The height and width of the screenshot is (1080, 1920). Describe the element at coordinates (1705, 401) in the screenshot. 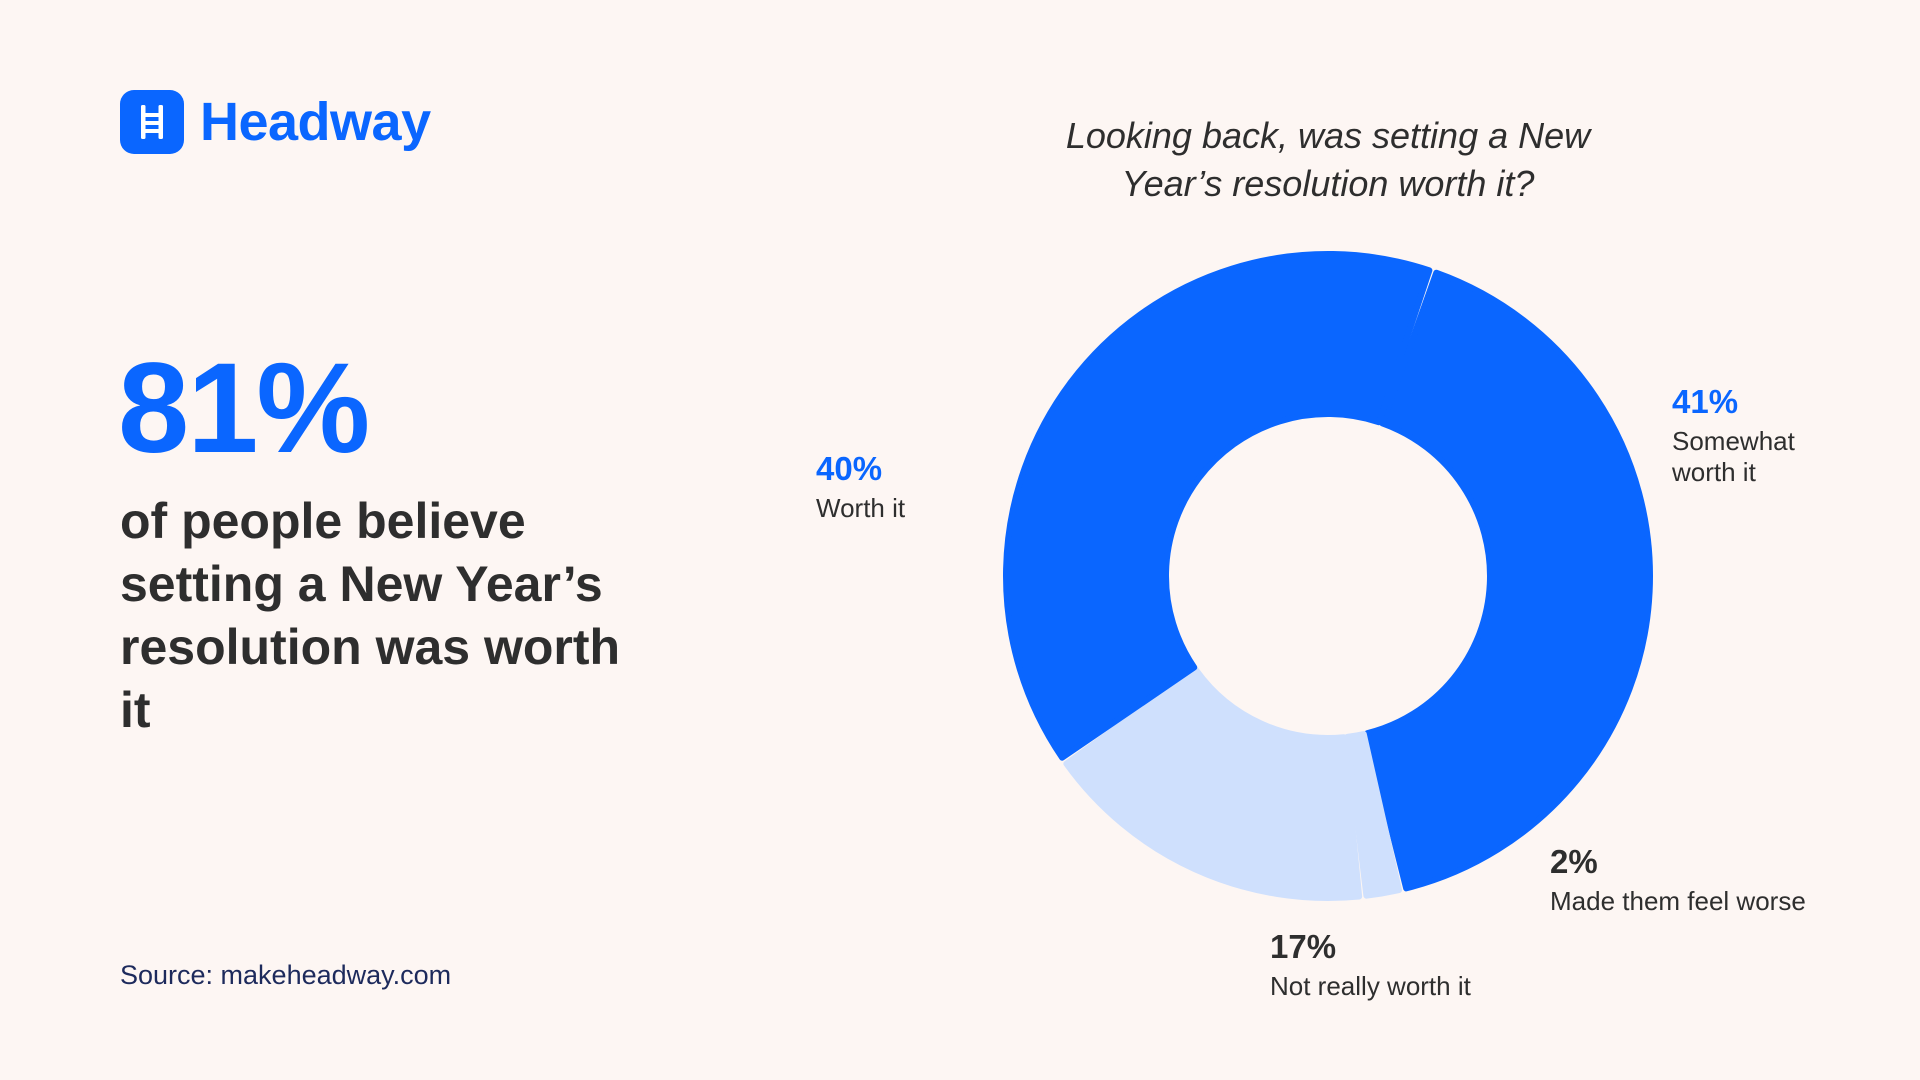

I see `slice-percent: 41%` at that location.